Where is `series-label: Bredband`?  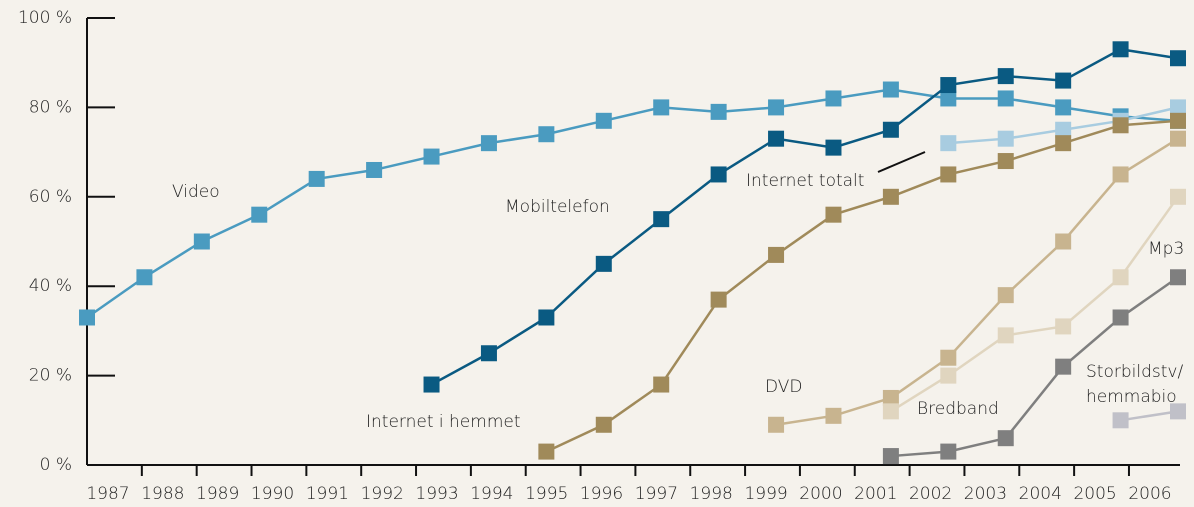 series-label: Bredband is located at coordinates (958, 409).